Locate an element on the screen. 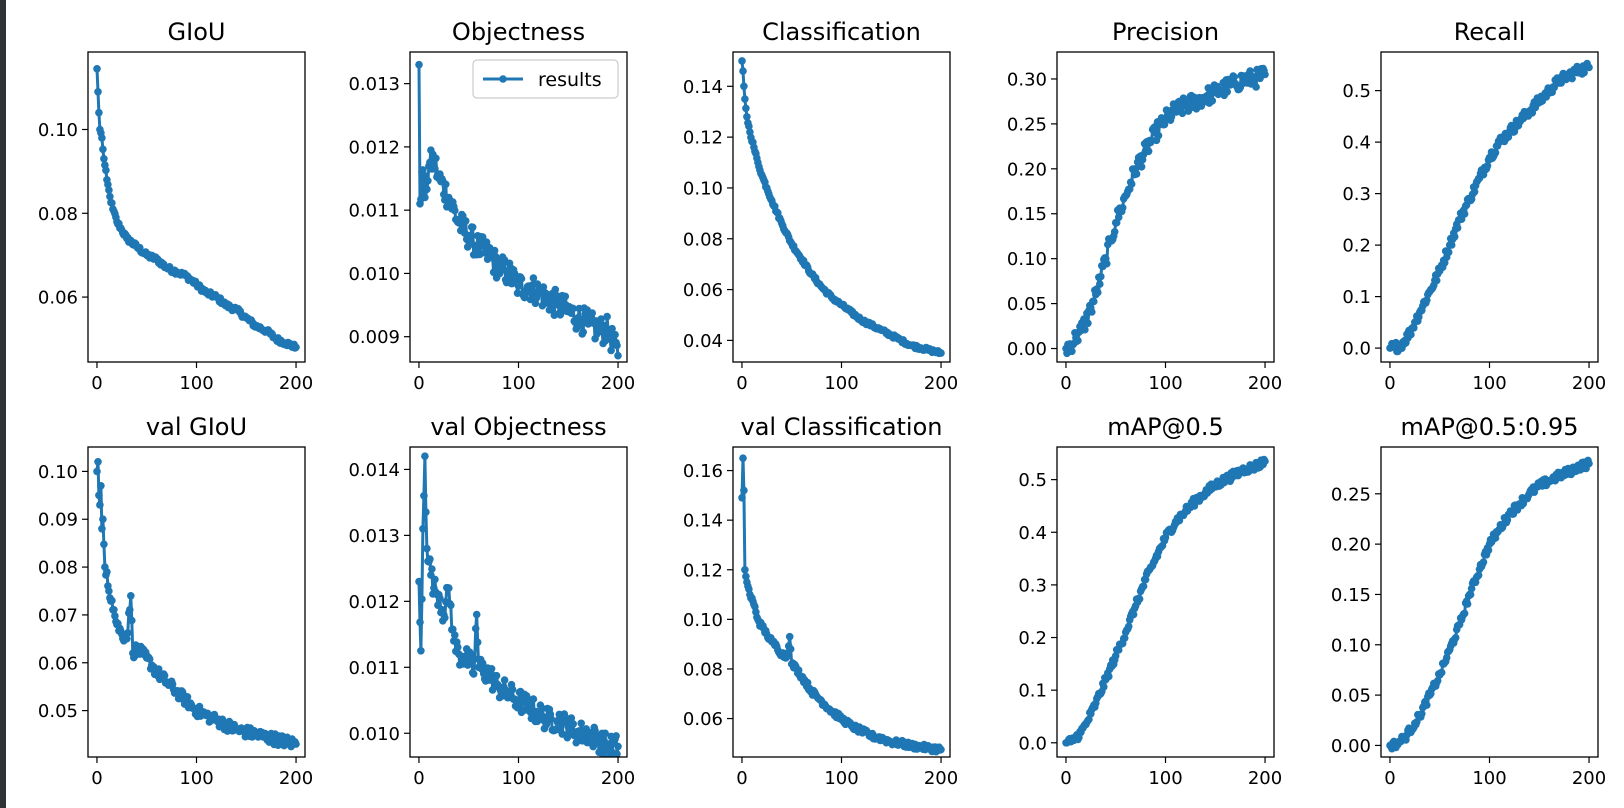 The image size is (1624, 808). y-tick-label: 0.010 is located at coordinates (374, 274).